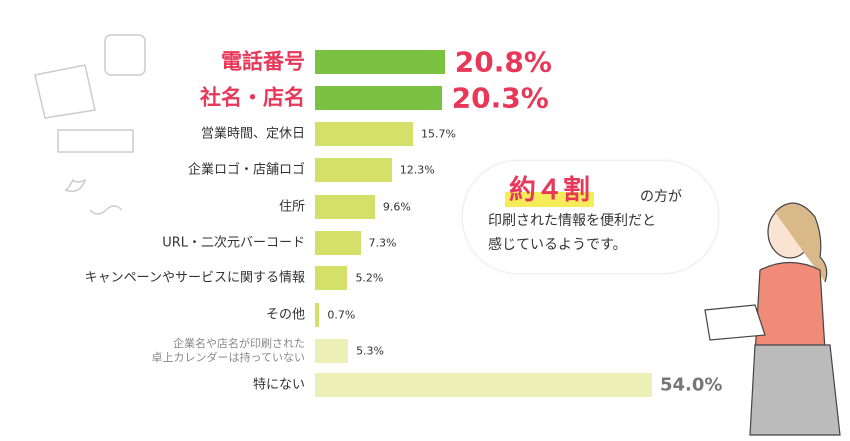  Describe the element at coordinates (246, 170) in the screenshot. I see `category-label: 企業ロゴ・店舗ロゴ` at that location.